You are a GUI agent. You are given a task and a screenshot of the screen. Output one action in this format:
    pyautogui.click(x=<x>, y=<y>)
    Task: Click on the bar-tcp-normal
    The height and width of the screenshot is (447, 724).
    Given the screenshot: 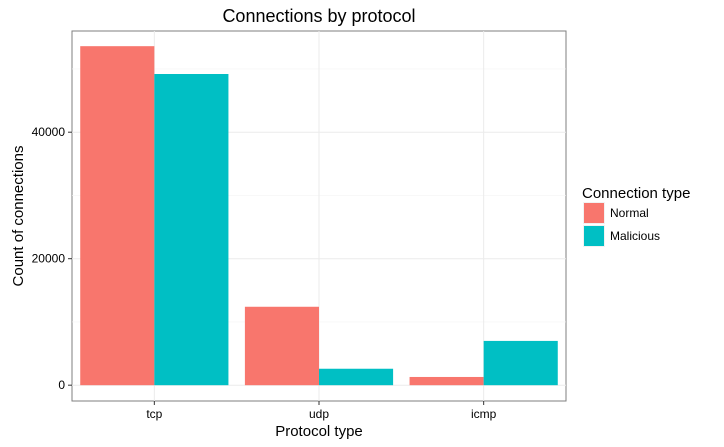 What is the action you would take?
    pyautogui.click(x=117, y=216)
    